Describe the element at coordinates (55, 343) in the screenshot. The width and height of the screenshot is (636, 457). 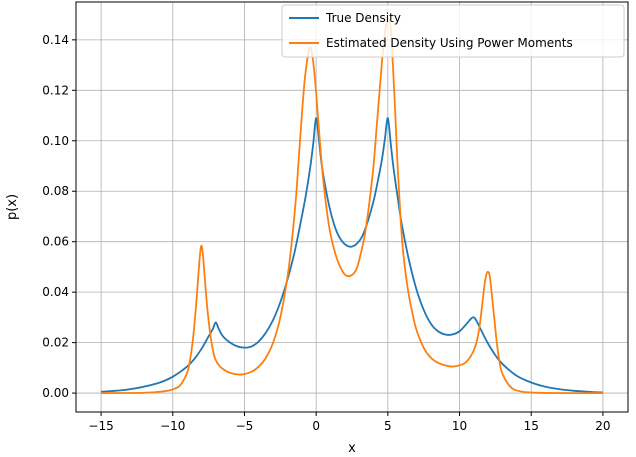
I see `y-tick-label: 0.02` at that location.